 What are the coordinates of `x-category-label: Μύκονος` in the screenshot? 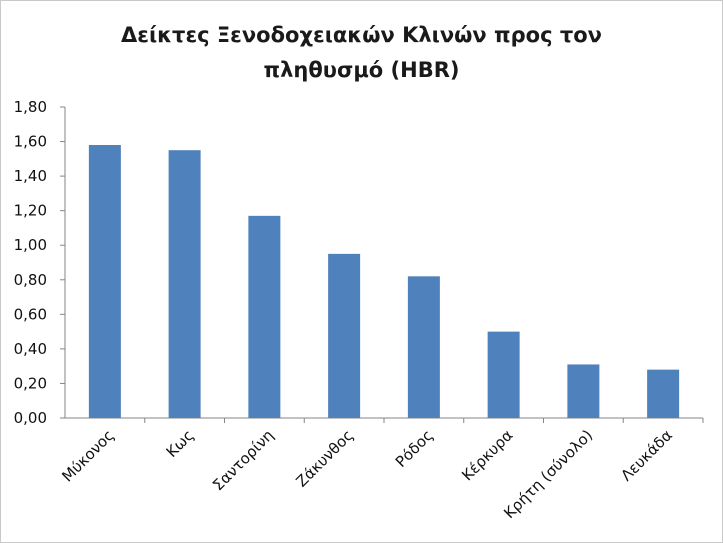 It's located at (87, 455).